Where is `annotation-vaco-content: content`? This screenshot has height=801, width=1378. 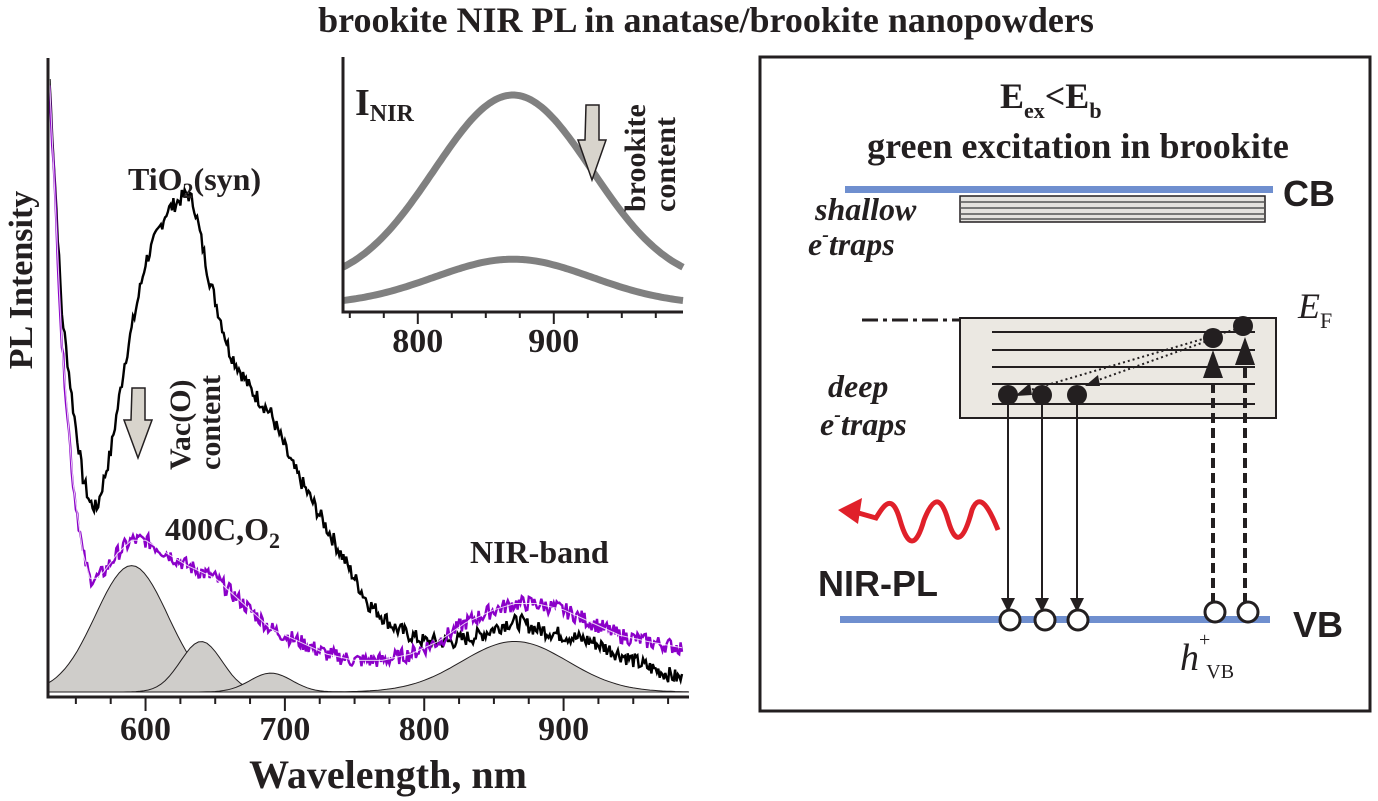
annotation-vaco-content: content is located at coordinates (210, 422).